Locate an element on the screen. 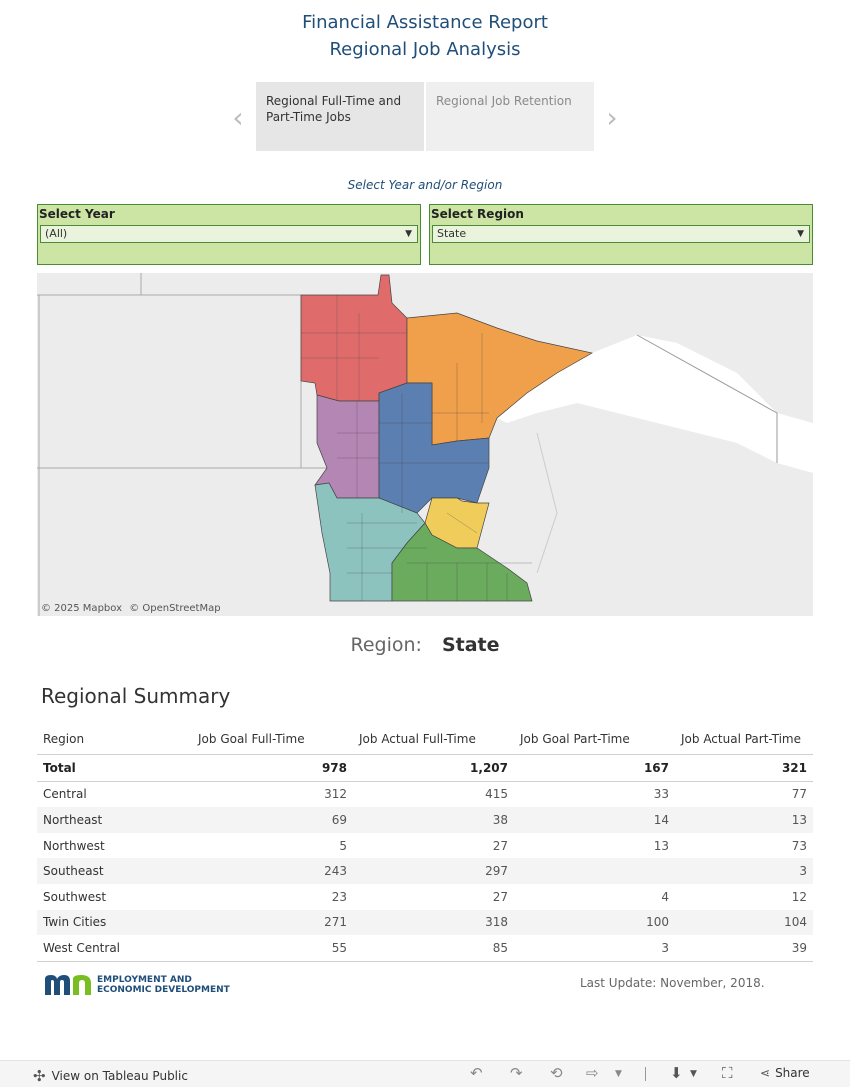  table-row: Twin Cities 271 318 100 104 is located at coordinates (425, 922).